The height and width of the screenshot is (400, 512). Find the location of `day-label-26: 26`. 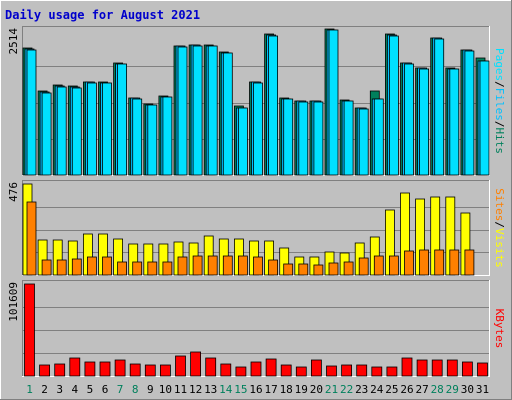

day-label-26: 26 is located at coordinates (406, 389).